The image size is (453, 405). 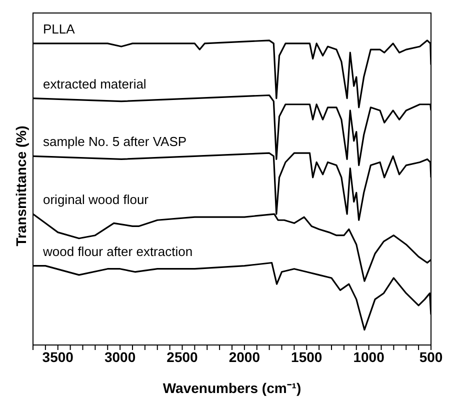 What do you see at coordinates (58, 356) in the screenshot?
I see `x-tick-label: 3500` at bounding box center [58, 356].